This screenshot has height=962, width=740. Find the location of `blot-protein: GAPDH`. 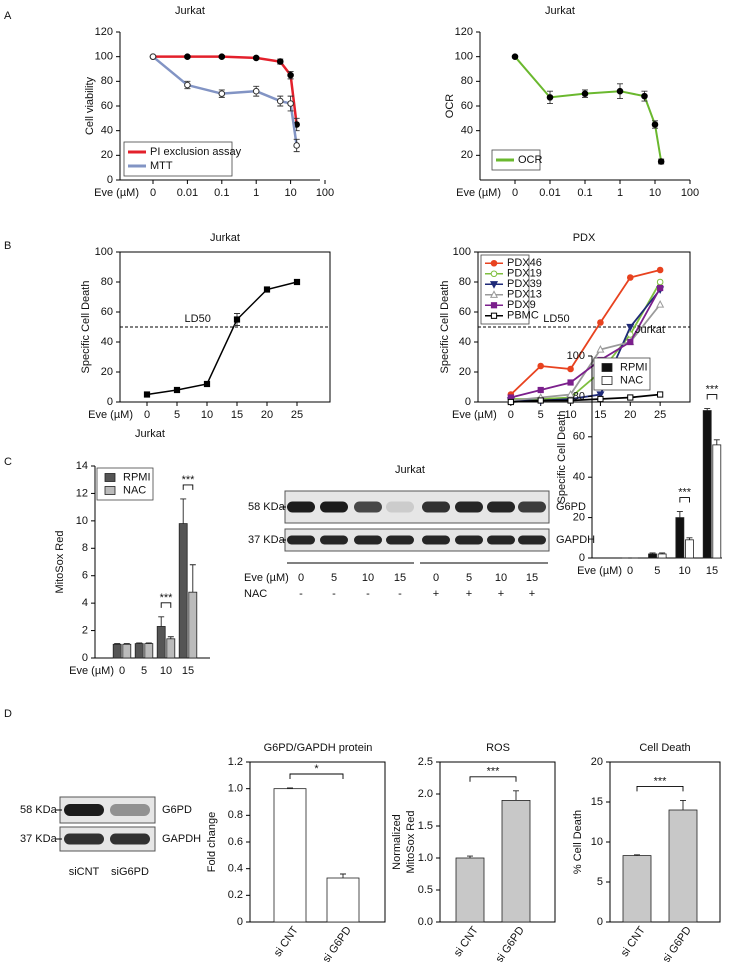

blot-protein: GAPDH is located at coordinates (181, 839).